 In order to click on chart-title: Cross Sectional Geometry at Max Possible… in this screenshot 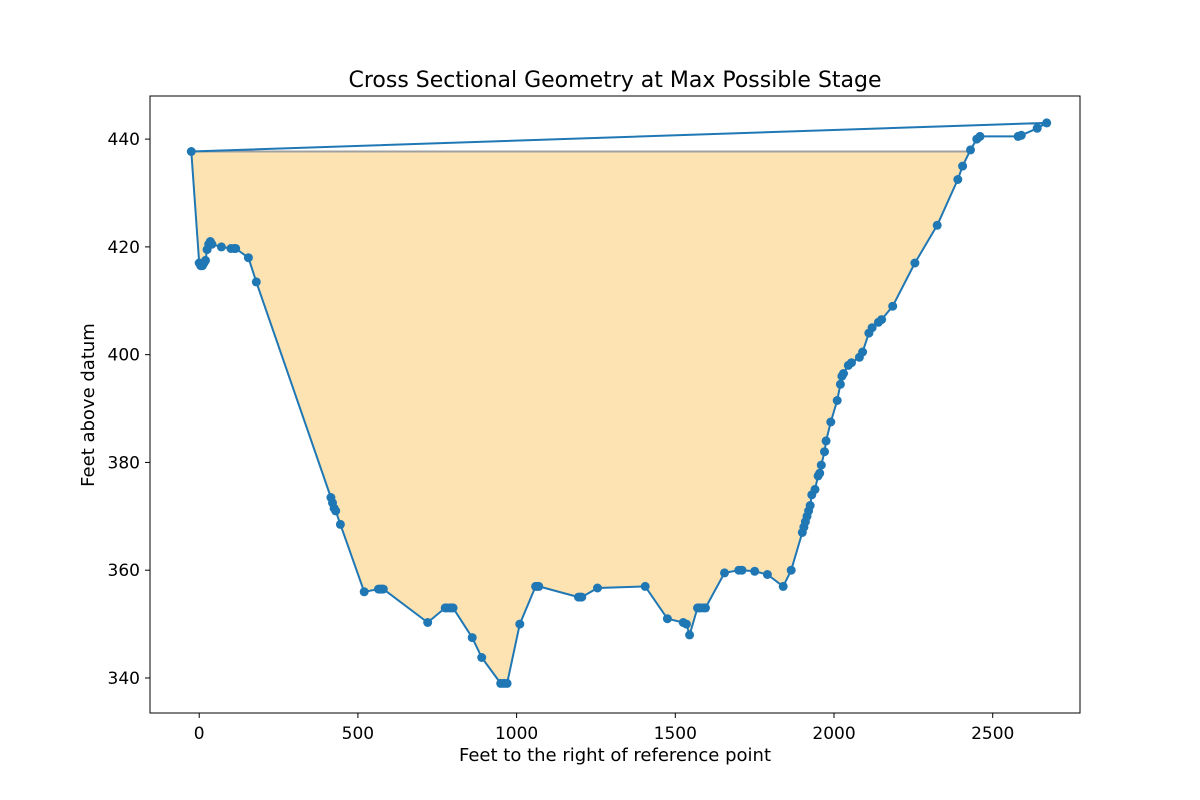, I will do `click(614, 80)`.